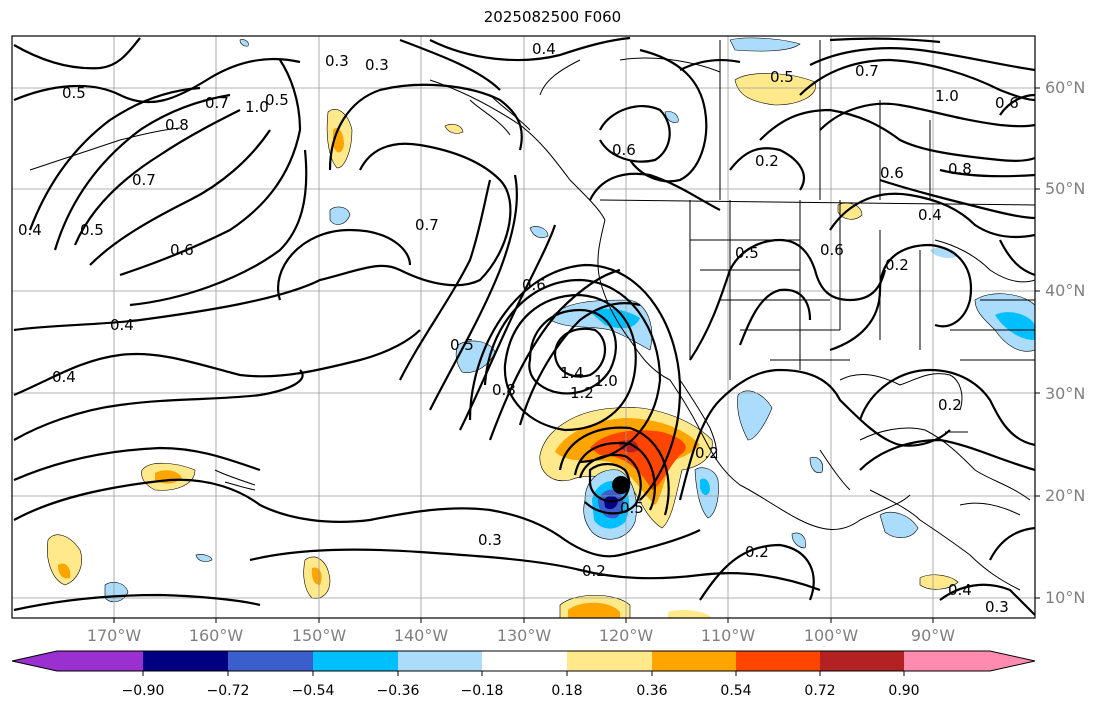 The height and width of the screenshot is (712, 1105). Describe the element at coordinates (1012, 661) in the screenshot. I see `colorbar-upper-extension` at that location.